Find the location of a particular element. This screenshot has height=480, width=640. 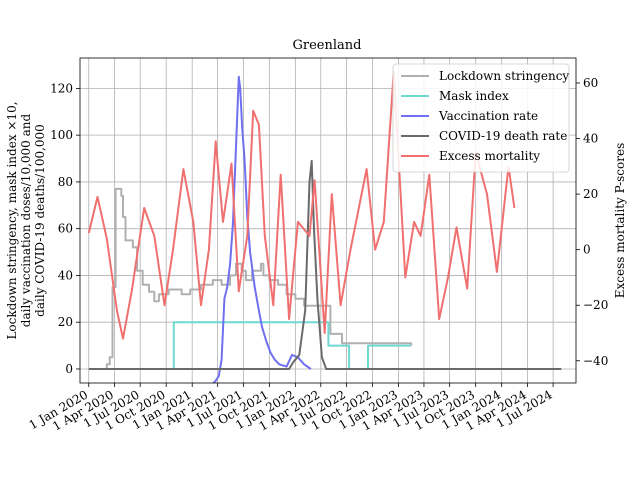

y-tick-label-right: 20 is located at coordinates (590, 194).